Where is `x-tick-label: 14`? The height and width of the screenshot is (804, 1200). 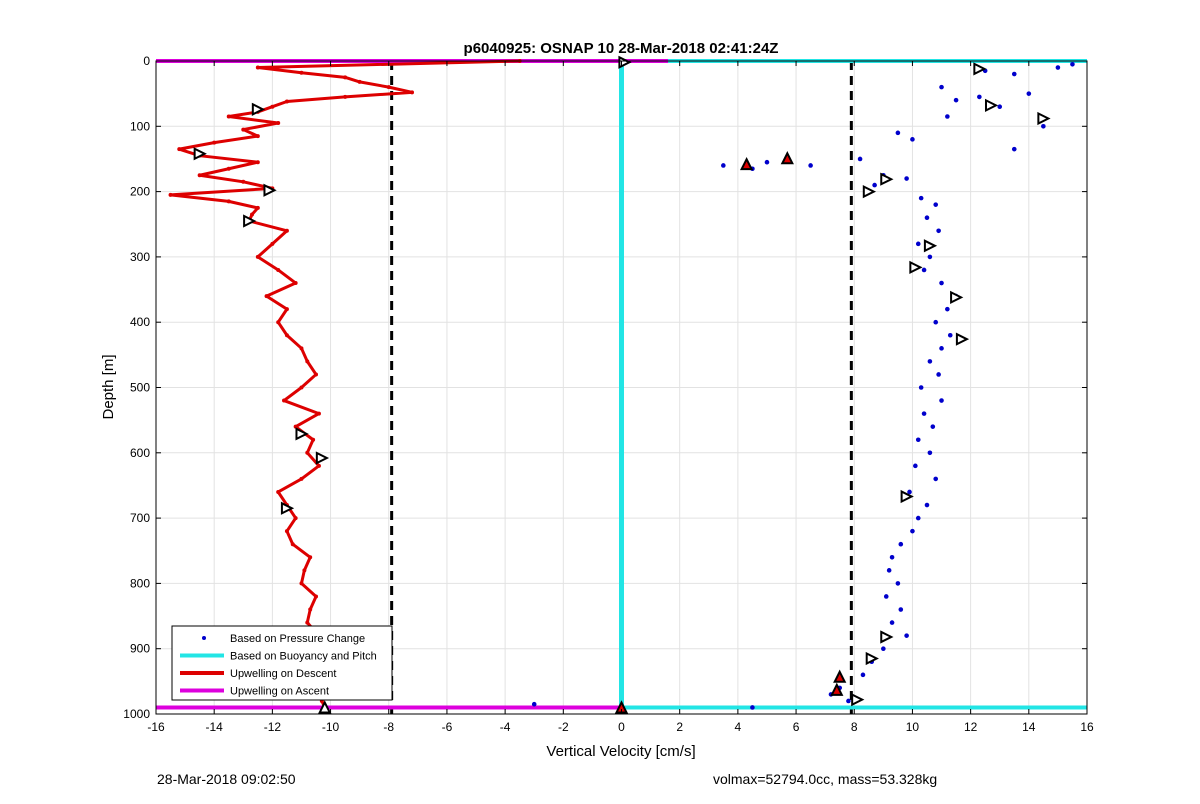
x-tick-label: 14 is located at coordinates (1029, 727).